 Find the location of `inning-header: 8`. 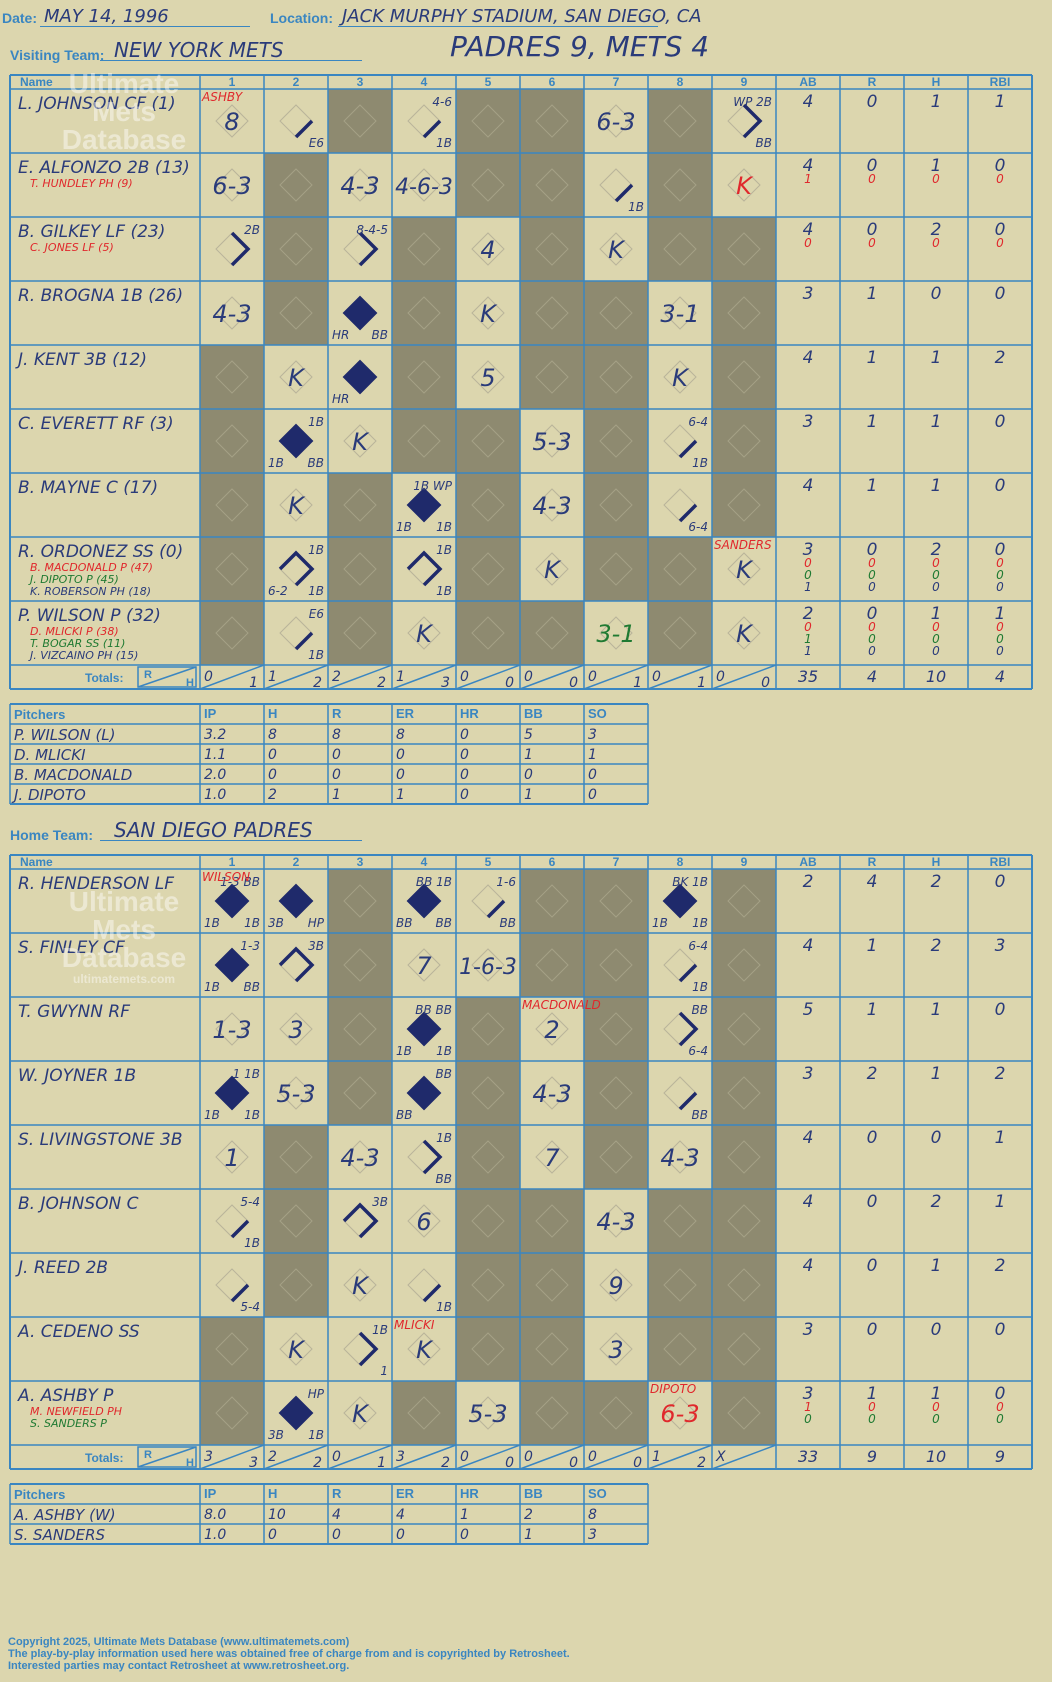

inning-header: 8 is located at coordinates (680, 862).